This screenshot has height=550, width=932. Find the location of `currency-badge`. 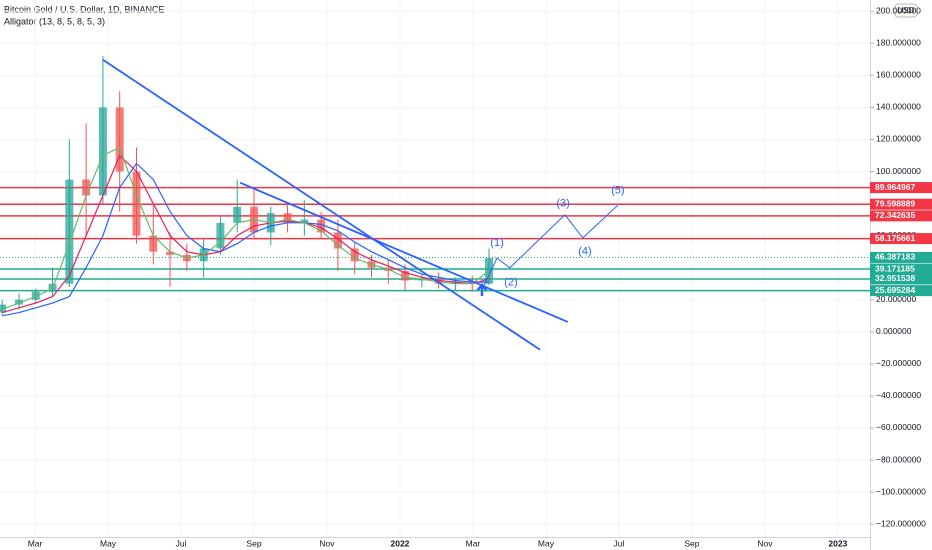

currency-badge is located at coordinates (906, 10).